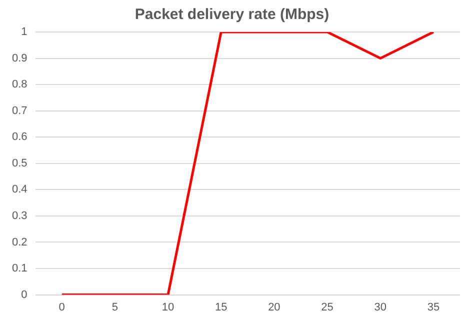 This screenshot has width=474, height=322. What do you see at coordinates (221, 307) in the screenshot?
I see `x-tick-label: 15` at bounding box center [221, 307].